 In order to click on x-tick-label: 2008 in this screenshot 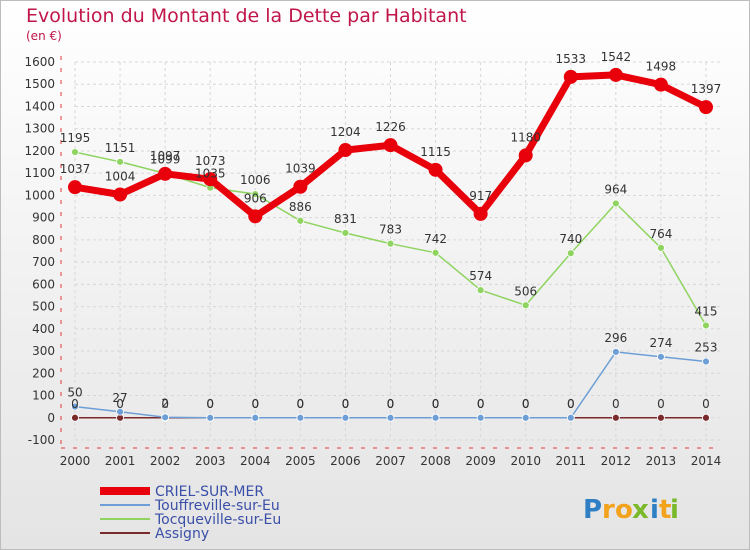, I will do `click(435, 461)`.